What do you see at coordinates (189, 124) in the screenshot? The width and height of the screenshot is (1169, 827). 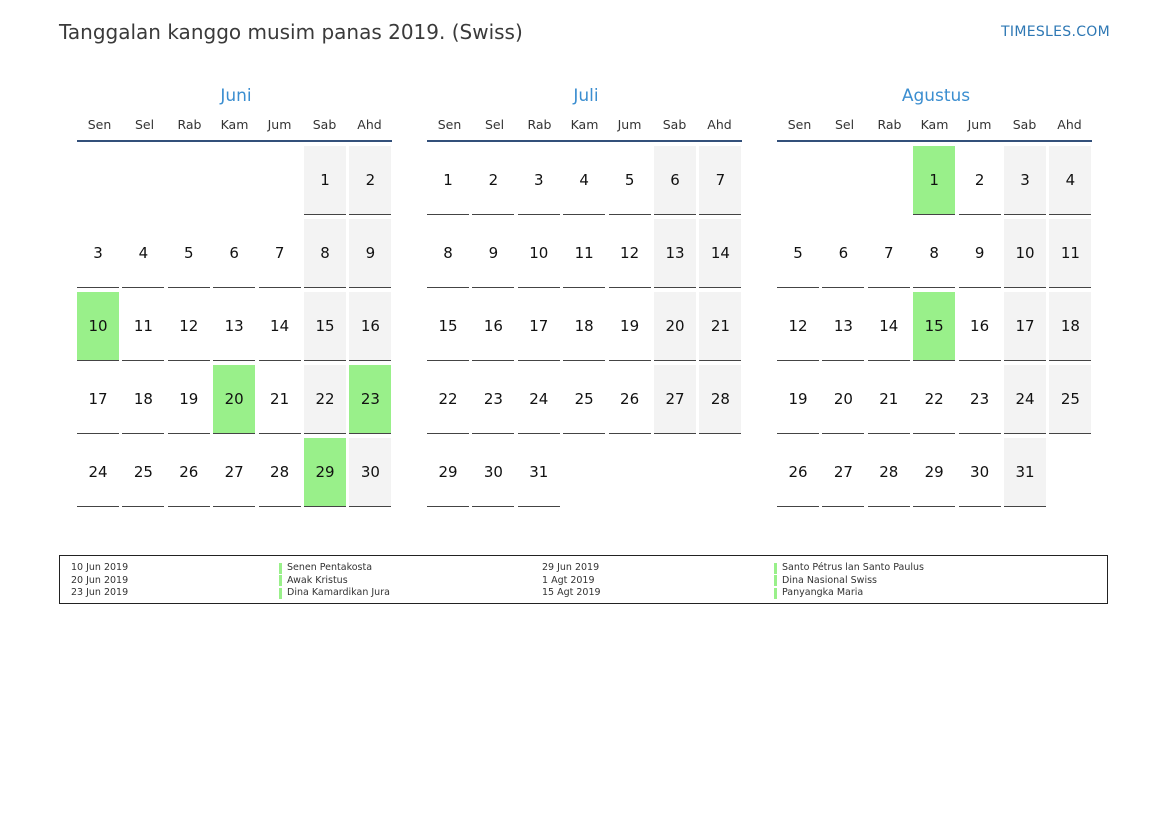 I see `weekday-label: Rab` at bounding box center [189, 124].